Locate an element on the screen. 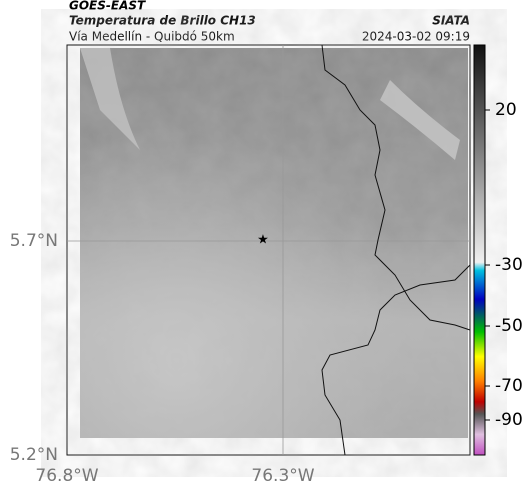  lon-label: 76.8°W is located at coordinates (66, 476).